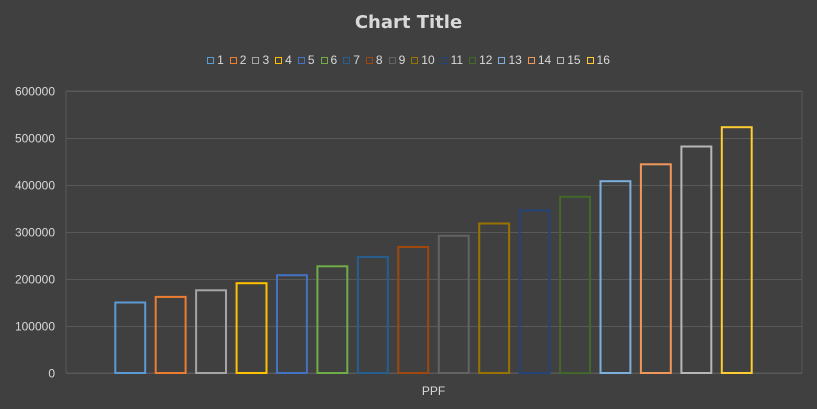 The height and width of the screenshot is (409, 817). What do you see at coordinates (266, 60) in the screenshot?
I see `legend-label: 3` at bounding box center [266, 60].